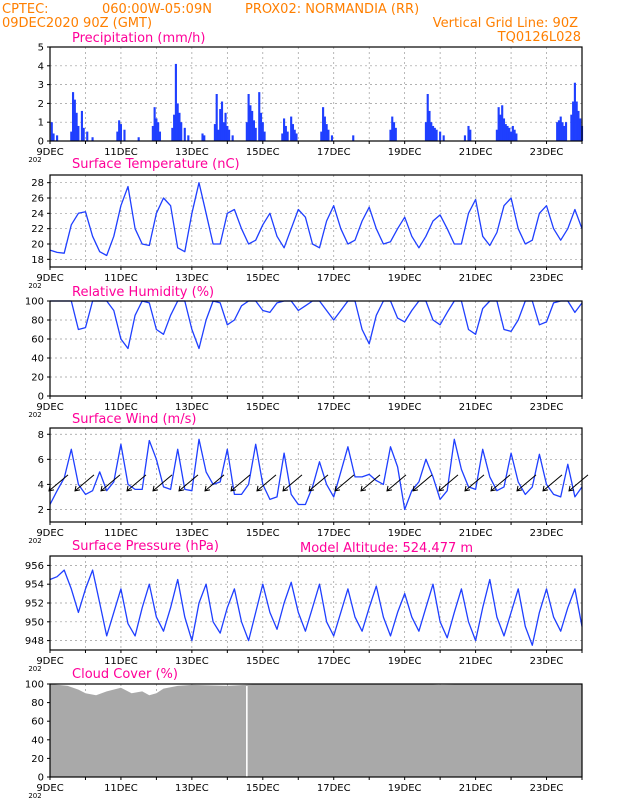  What do you see at coordinates (316, 730) in the screenshot?
I see `cloud-cover-frame` at bounding box center [316, 730].